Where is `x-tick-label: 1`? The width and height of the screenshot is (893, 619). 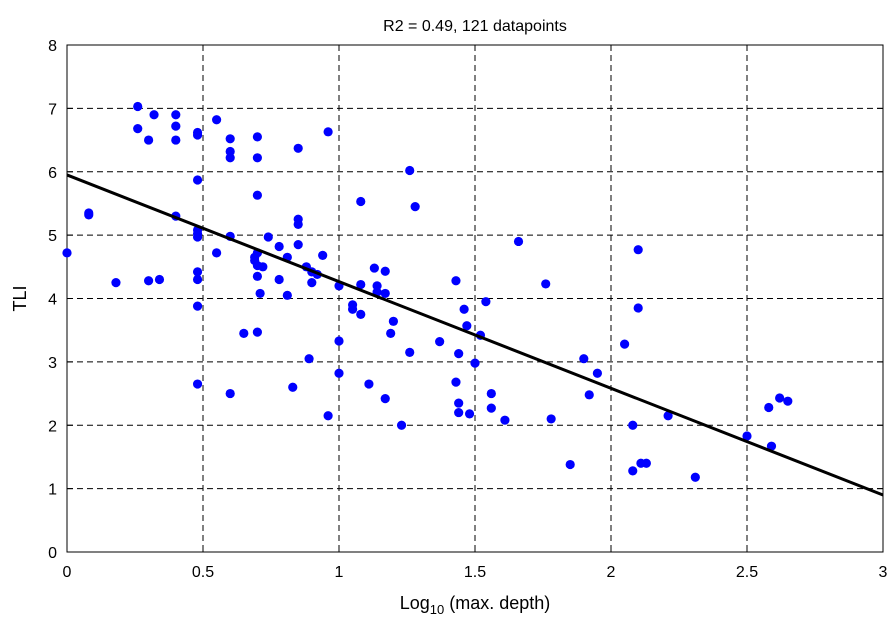 x-tick-label: 1 is located at coordinates (339, 572).